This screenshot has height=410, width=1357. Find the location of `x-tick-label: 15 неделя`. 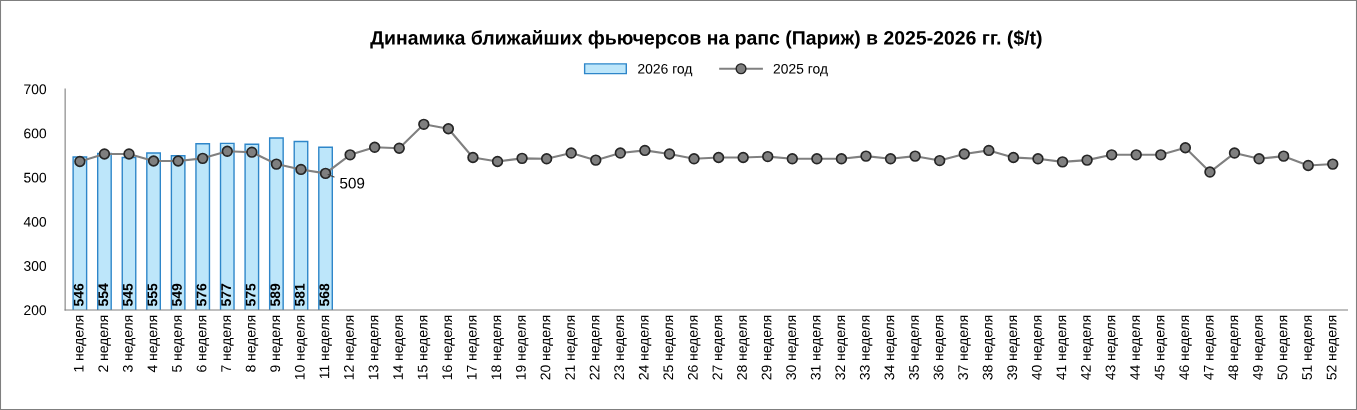

x-tick-label: 15 неделя is located at coordinates (424, 347).